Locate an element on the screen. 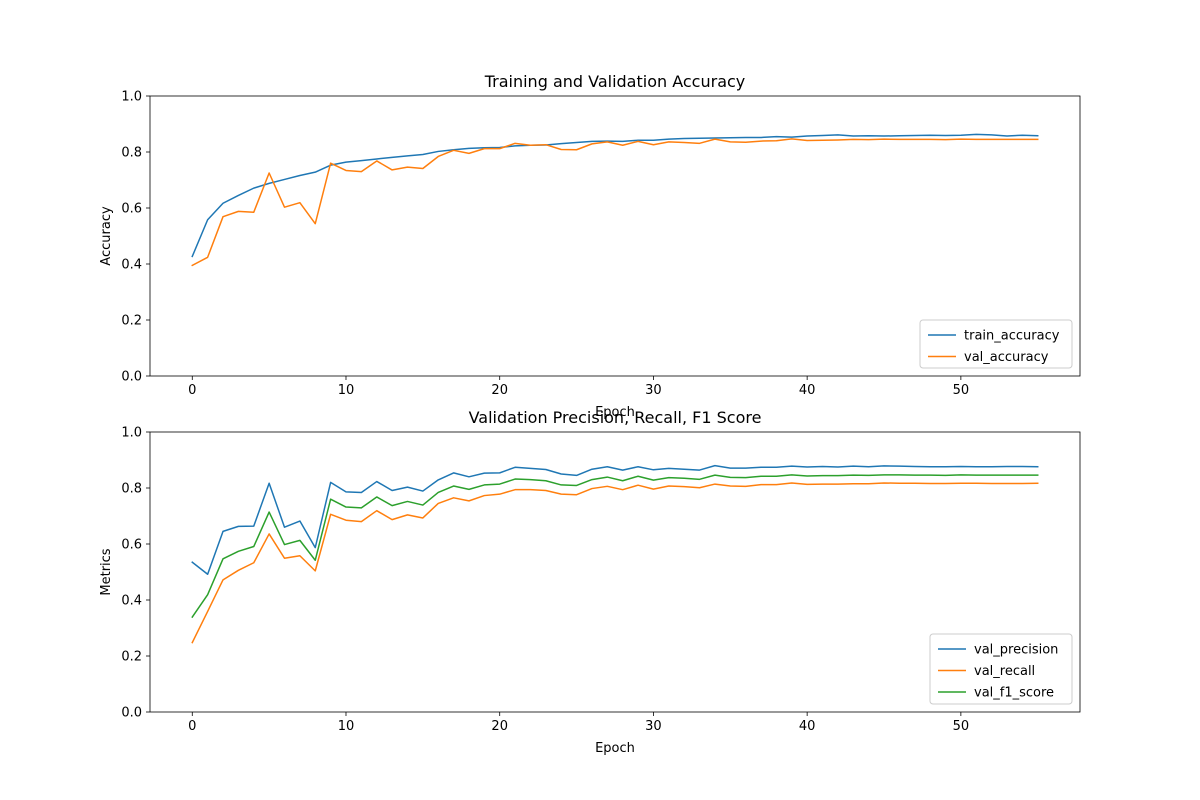  accuracy-legend-label-train_accuracy: train_accuracy is located at coordinates (1012, 336).